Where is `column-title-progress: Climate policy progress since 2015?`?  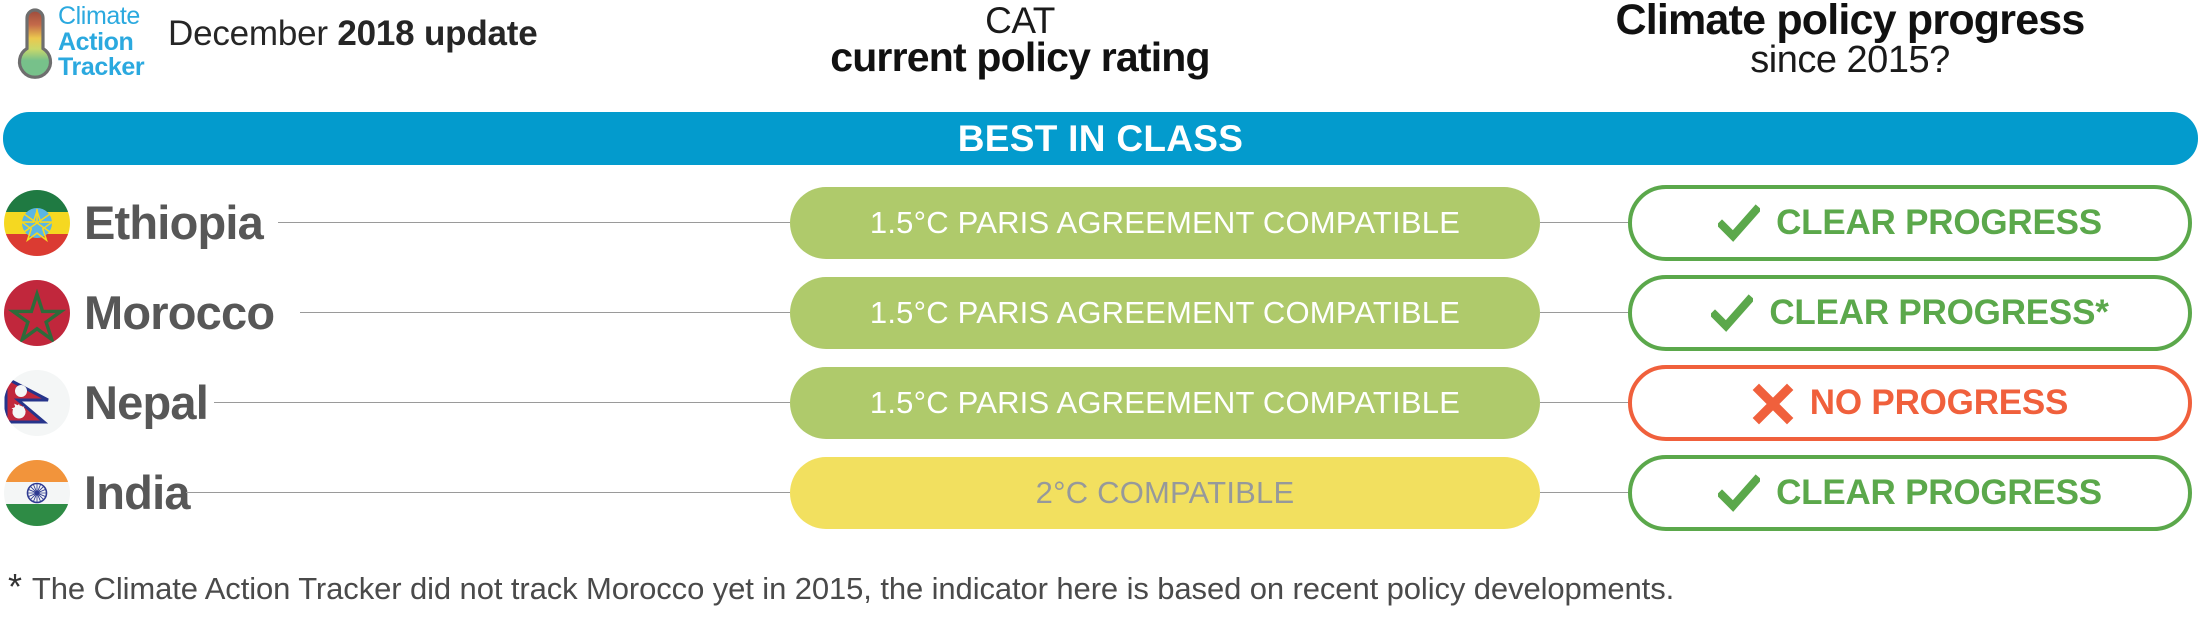 column-title-progress: Climate policy progress since 2015? is located at coordinates (1850, 40).